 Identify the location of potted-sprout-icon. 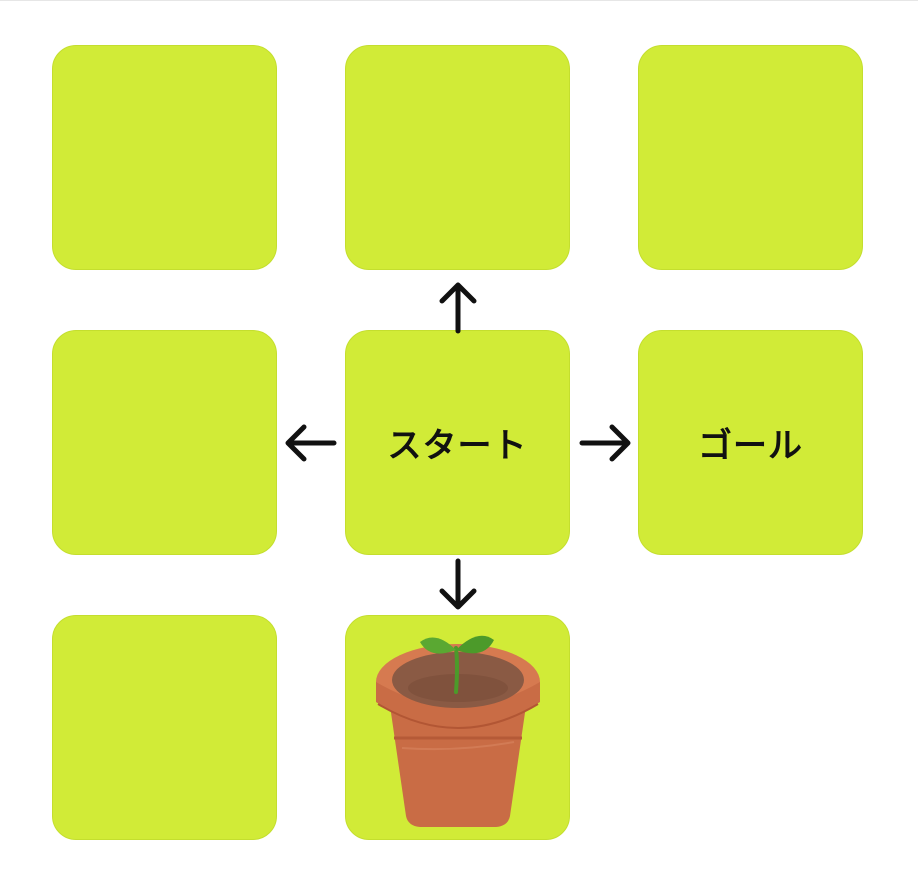
(458, 729).